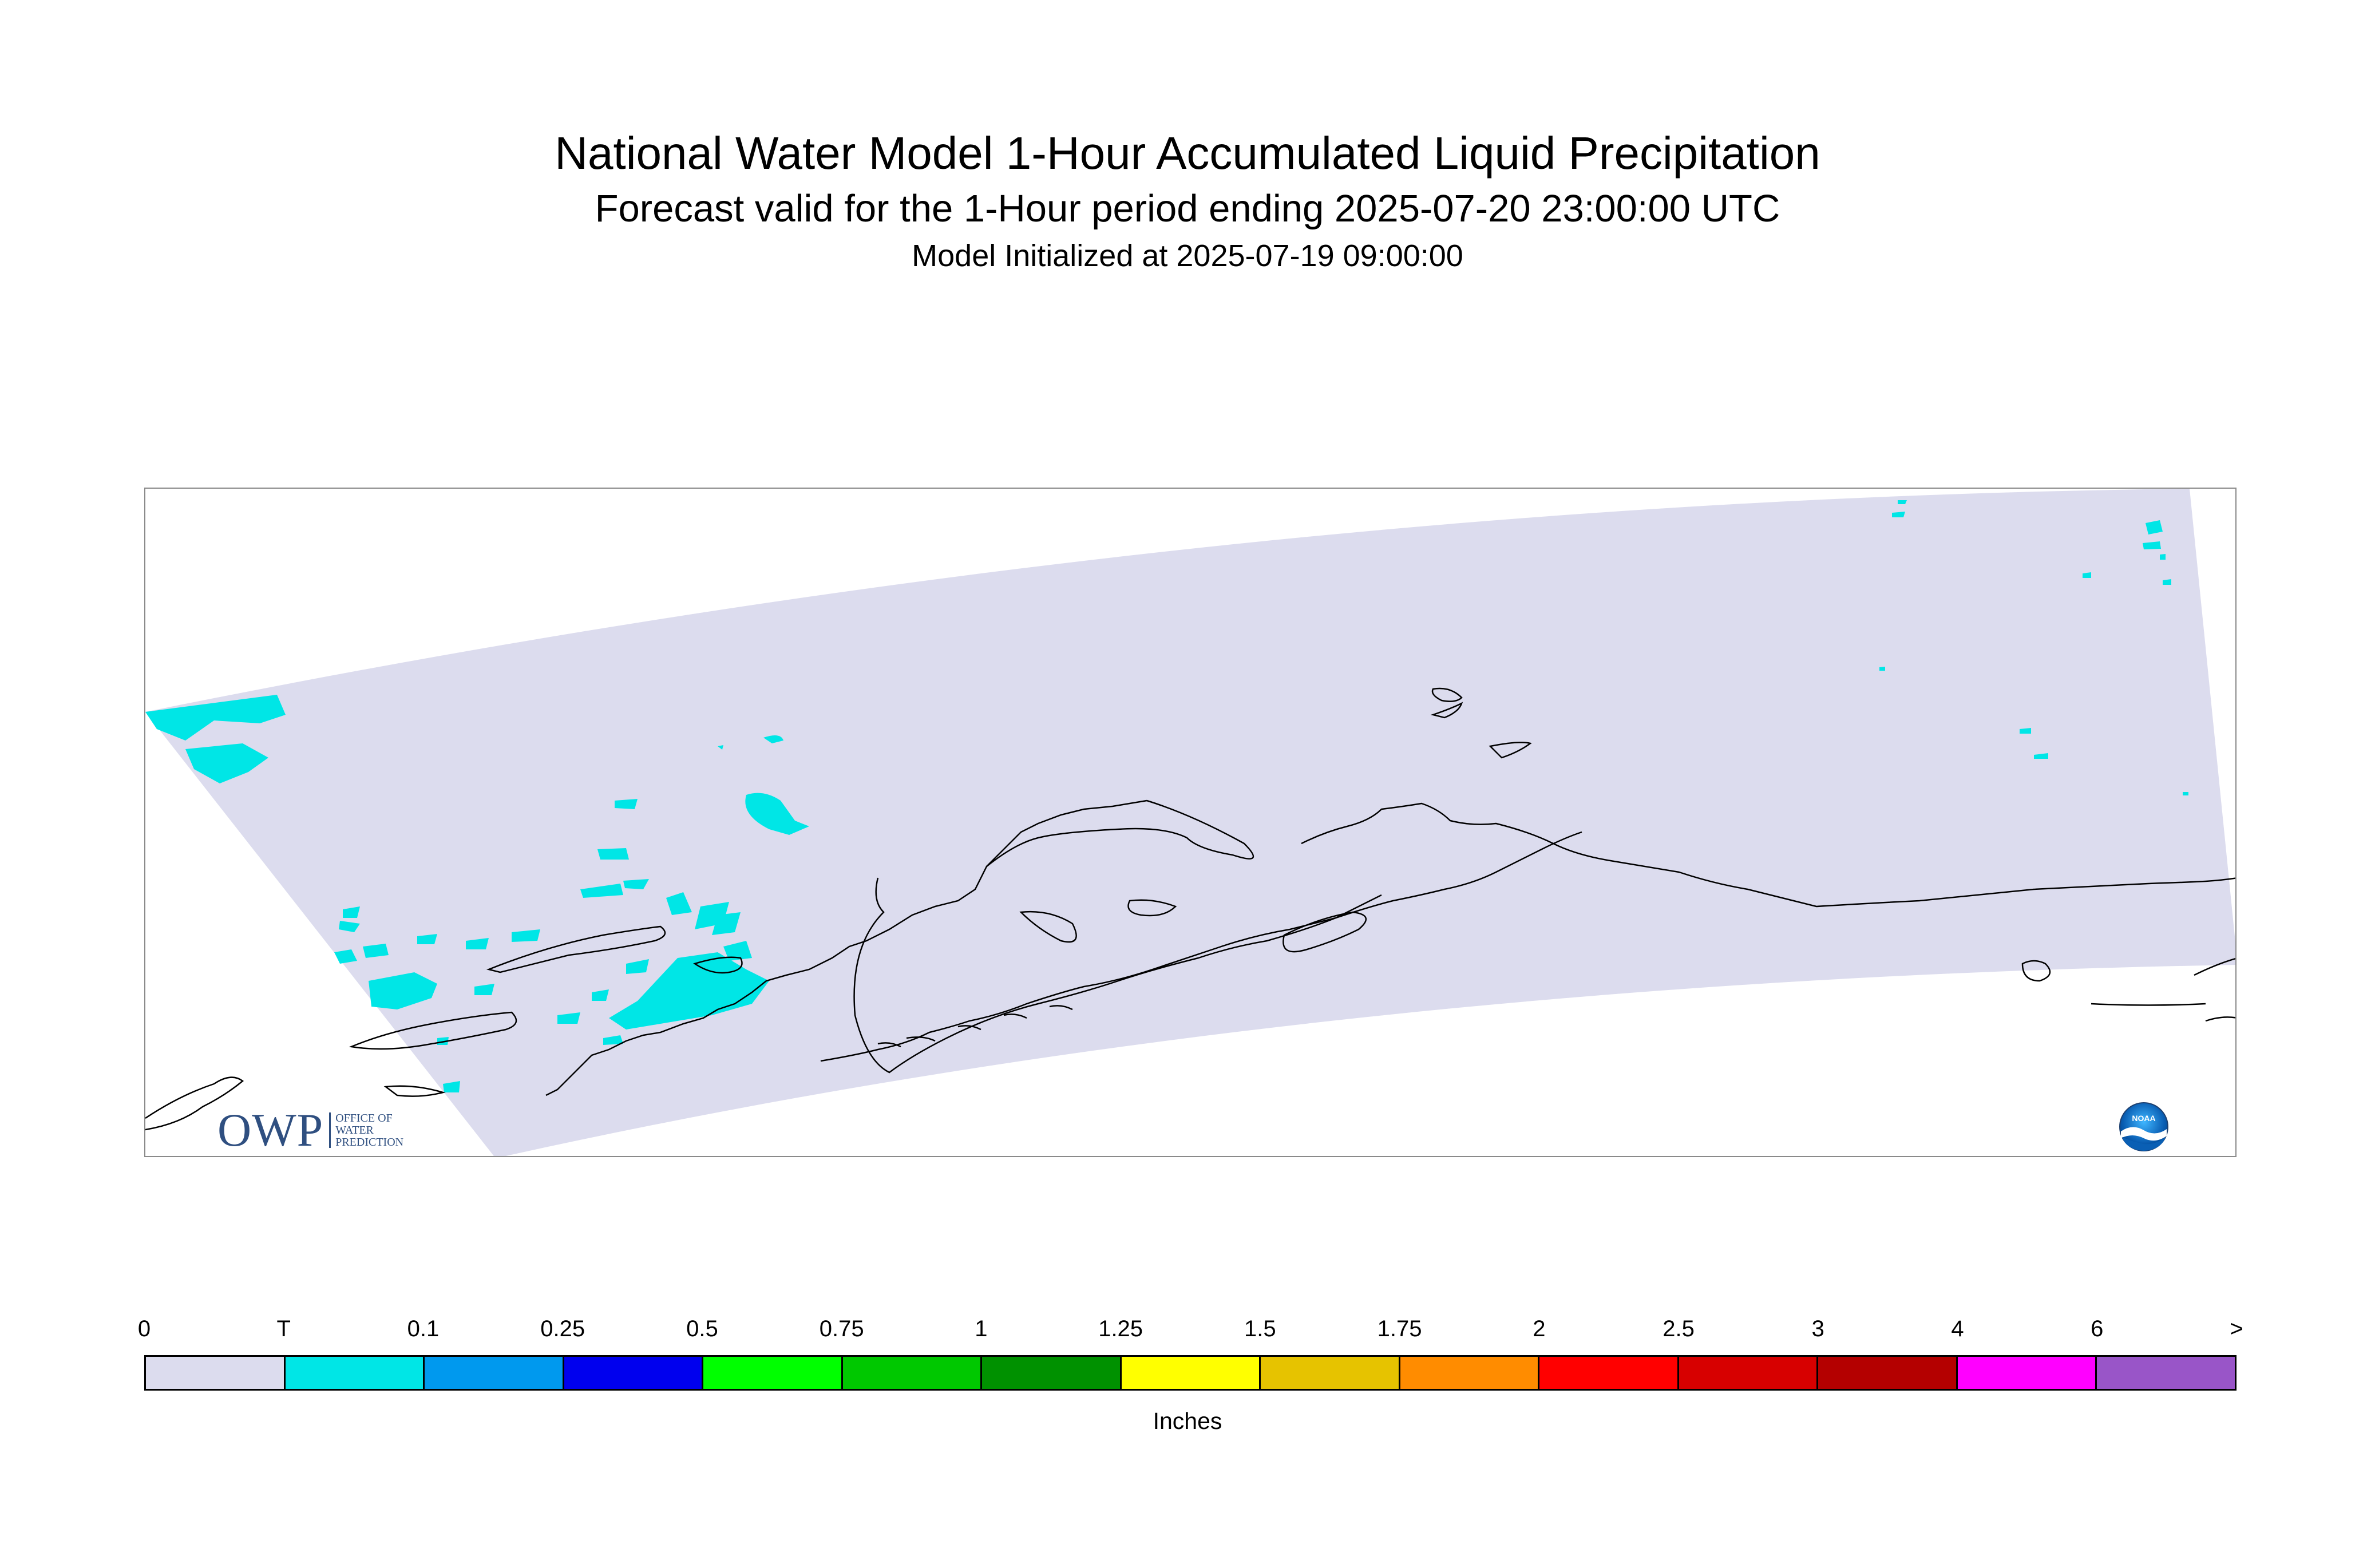  I want to click on noaa-logo-text: NOAA, so click(2143, 1118).